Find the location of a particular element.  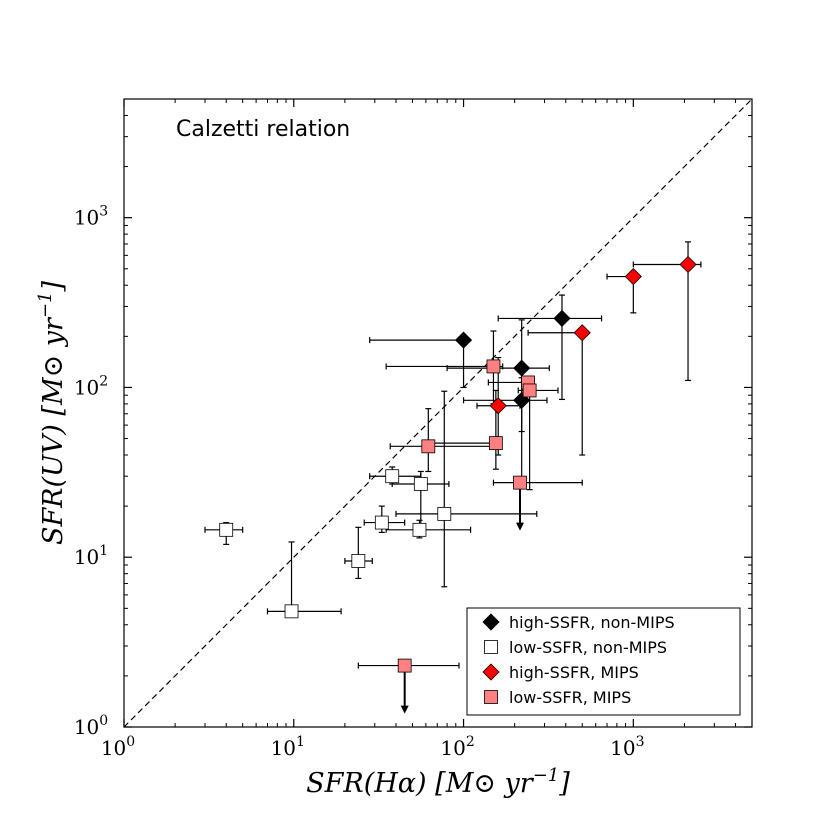

axis-label-text: SFR(UV) [M⊙ yr−1] is located at coordinates (52, 412).